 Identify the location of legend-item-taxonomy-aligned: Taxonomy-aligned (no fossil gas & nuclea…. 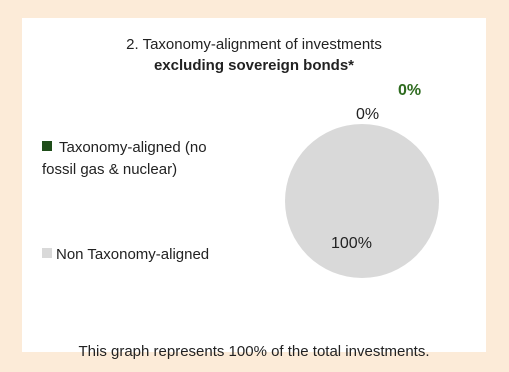
(162, 159).